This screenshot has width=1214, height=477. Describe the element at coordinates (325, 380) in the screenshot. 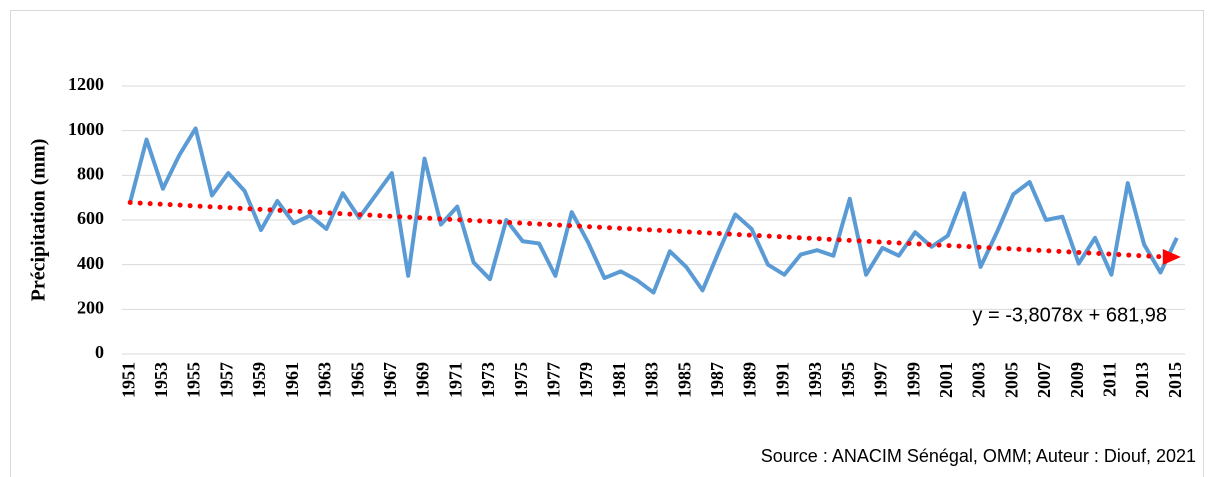

I see `x-tick-label: 1963` at that location.